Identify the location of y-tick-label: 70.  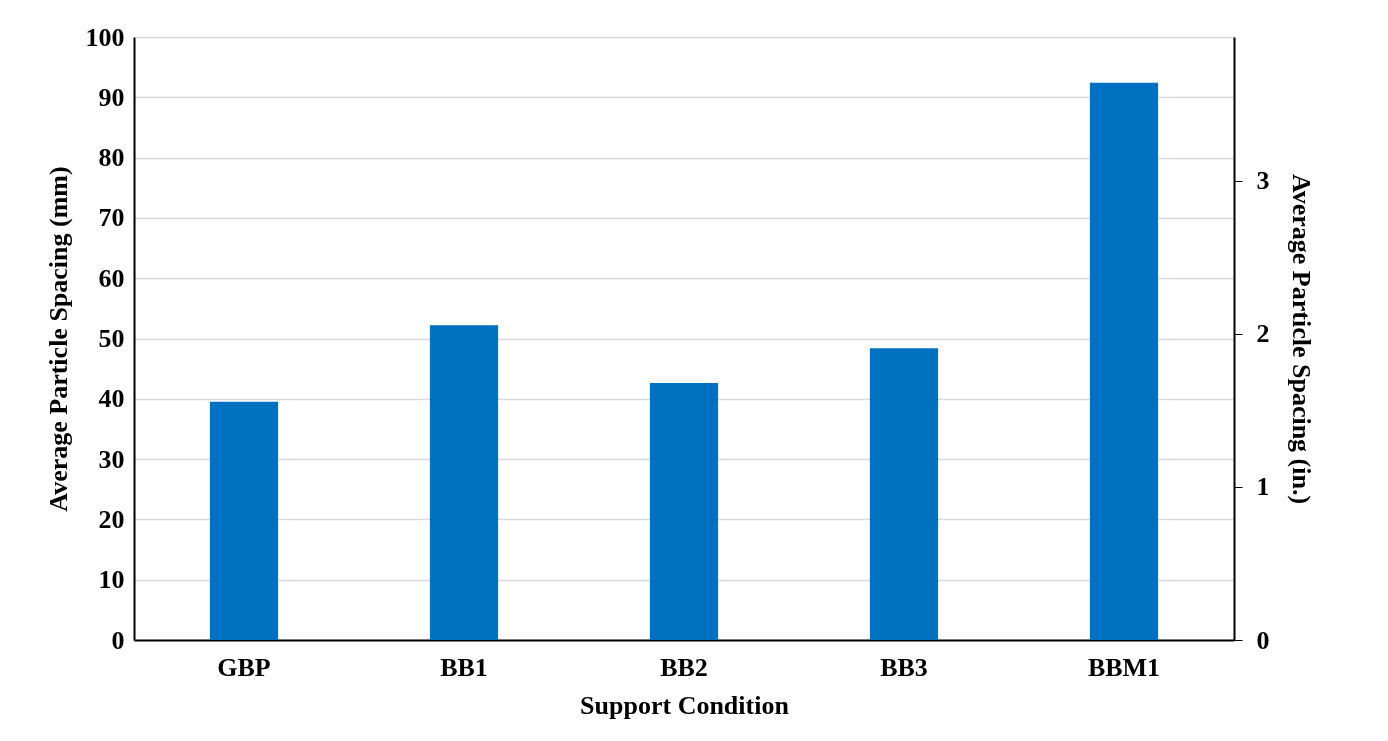
(111, 218).